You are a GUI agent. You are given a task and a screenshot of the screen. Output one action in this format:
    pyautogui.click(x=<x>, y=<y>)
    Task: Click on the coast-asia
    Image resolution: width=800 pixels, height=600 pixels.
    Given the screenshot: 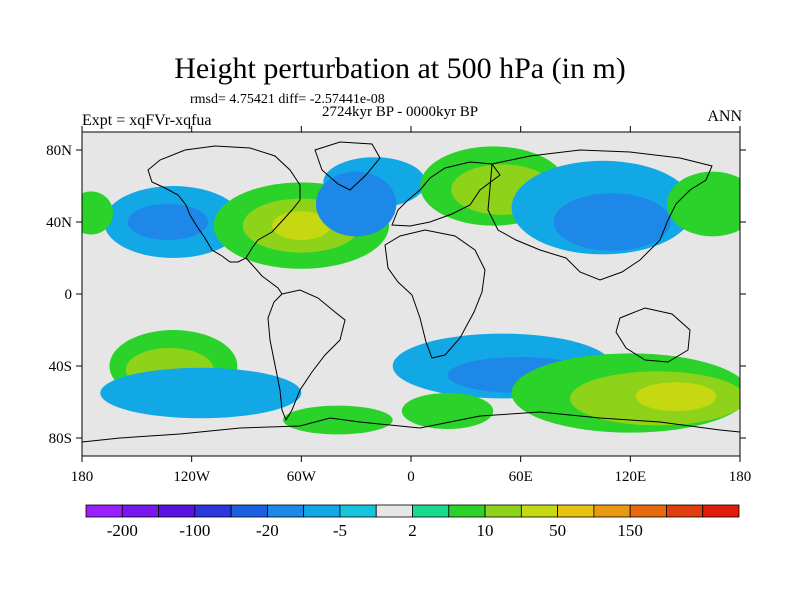 What is the action you would take?
    pyautogui.click(x=600, y=215)
    